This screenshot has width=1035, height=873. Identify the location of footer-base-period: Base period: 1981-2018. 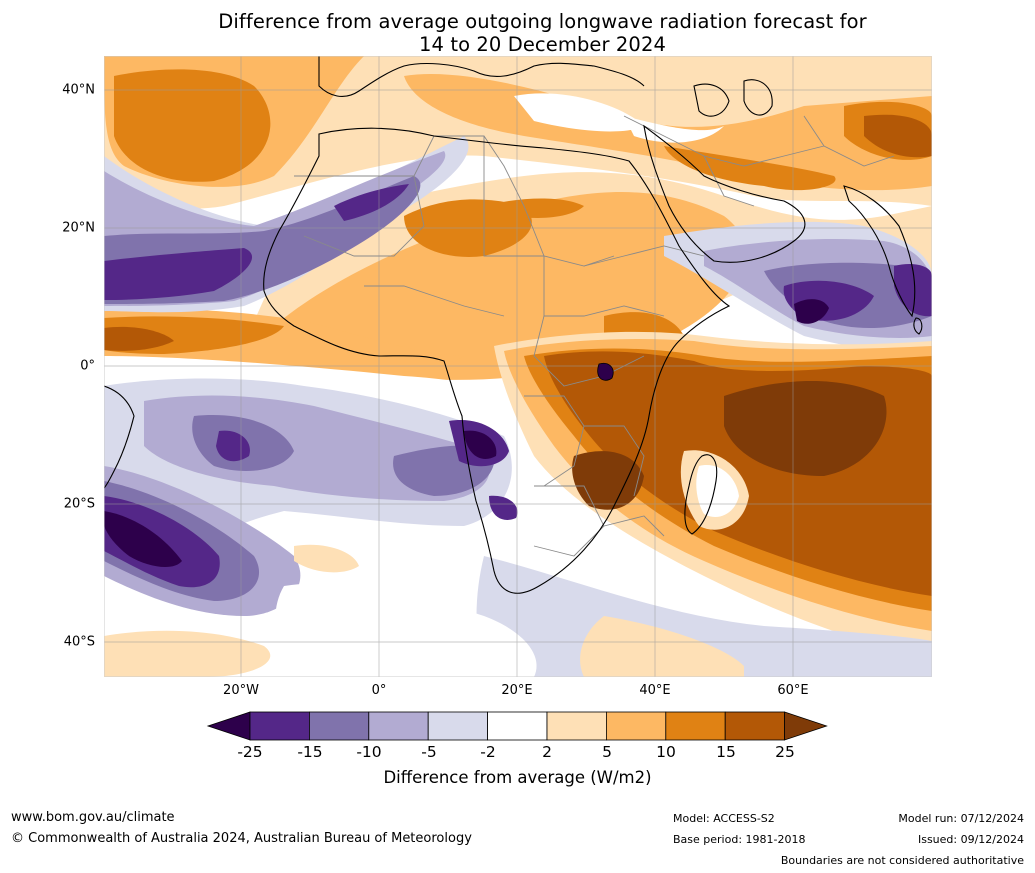
(739, 839).